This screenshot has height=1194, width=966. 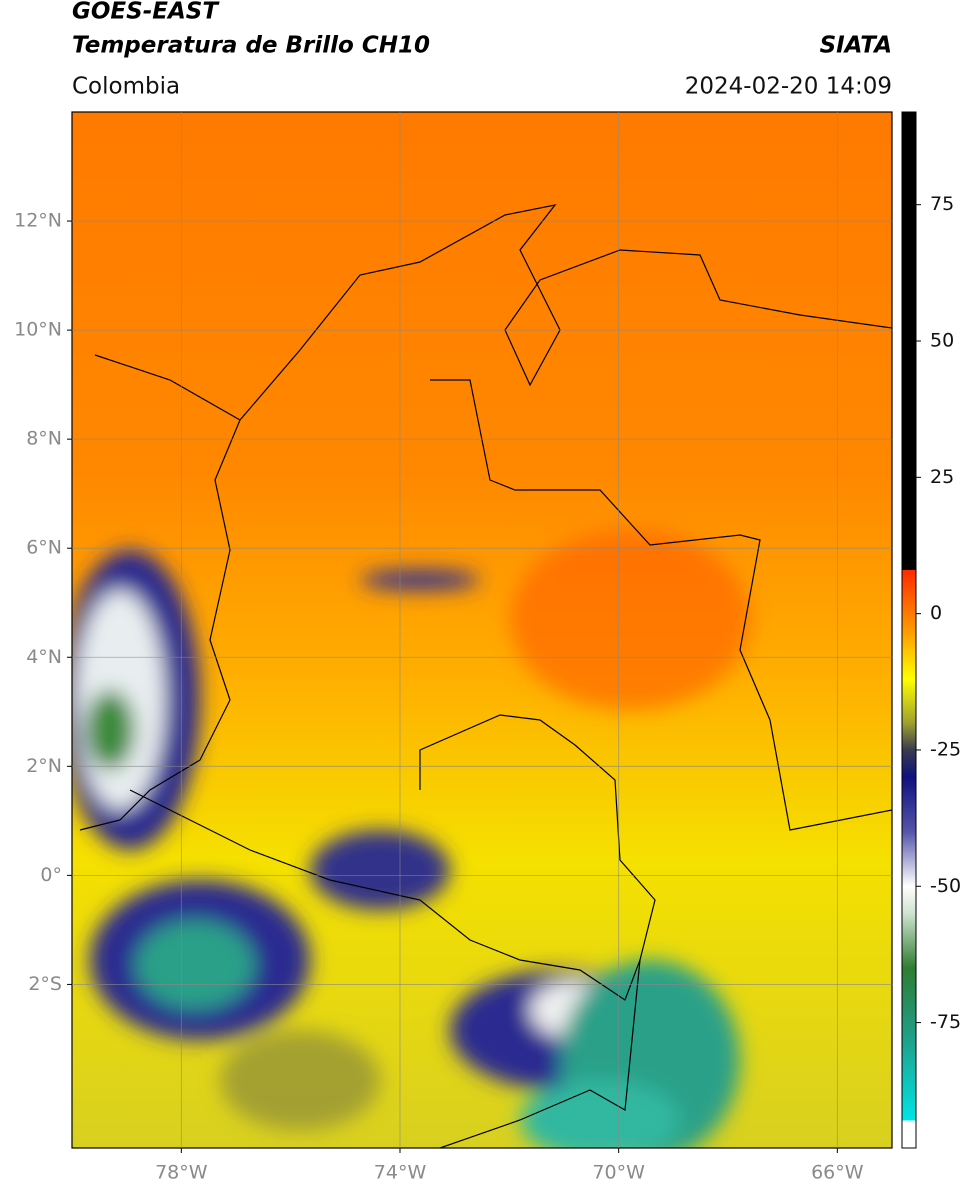 I want to click on x-tick-label: 66°W, so click(x=837, y=1173).